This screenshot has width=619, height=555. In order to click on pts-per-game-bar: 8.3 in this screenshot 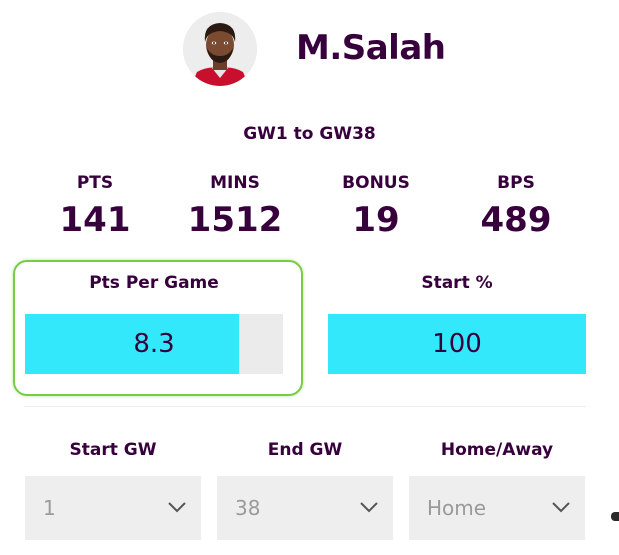, I will do `click(154, 344)`.